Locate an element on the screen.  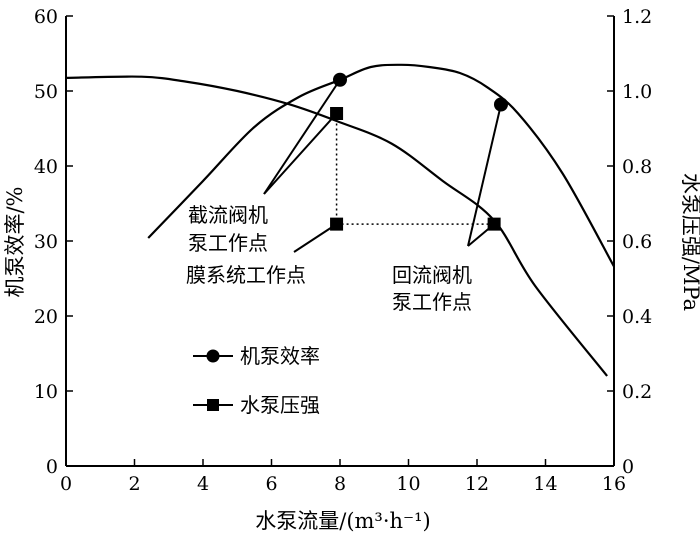
left-tick-label: 0 is located at coordinates (52, 467).